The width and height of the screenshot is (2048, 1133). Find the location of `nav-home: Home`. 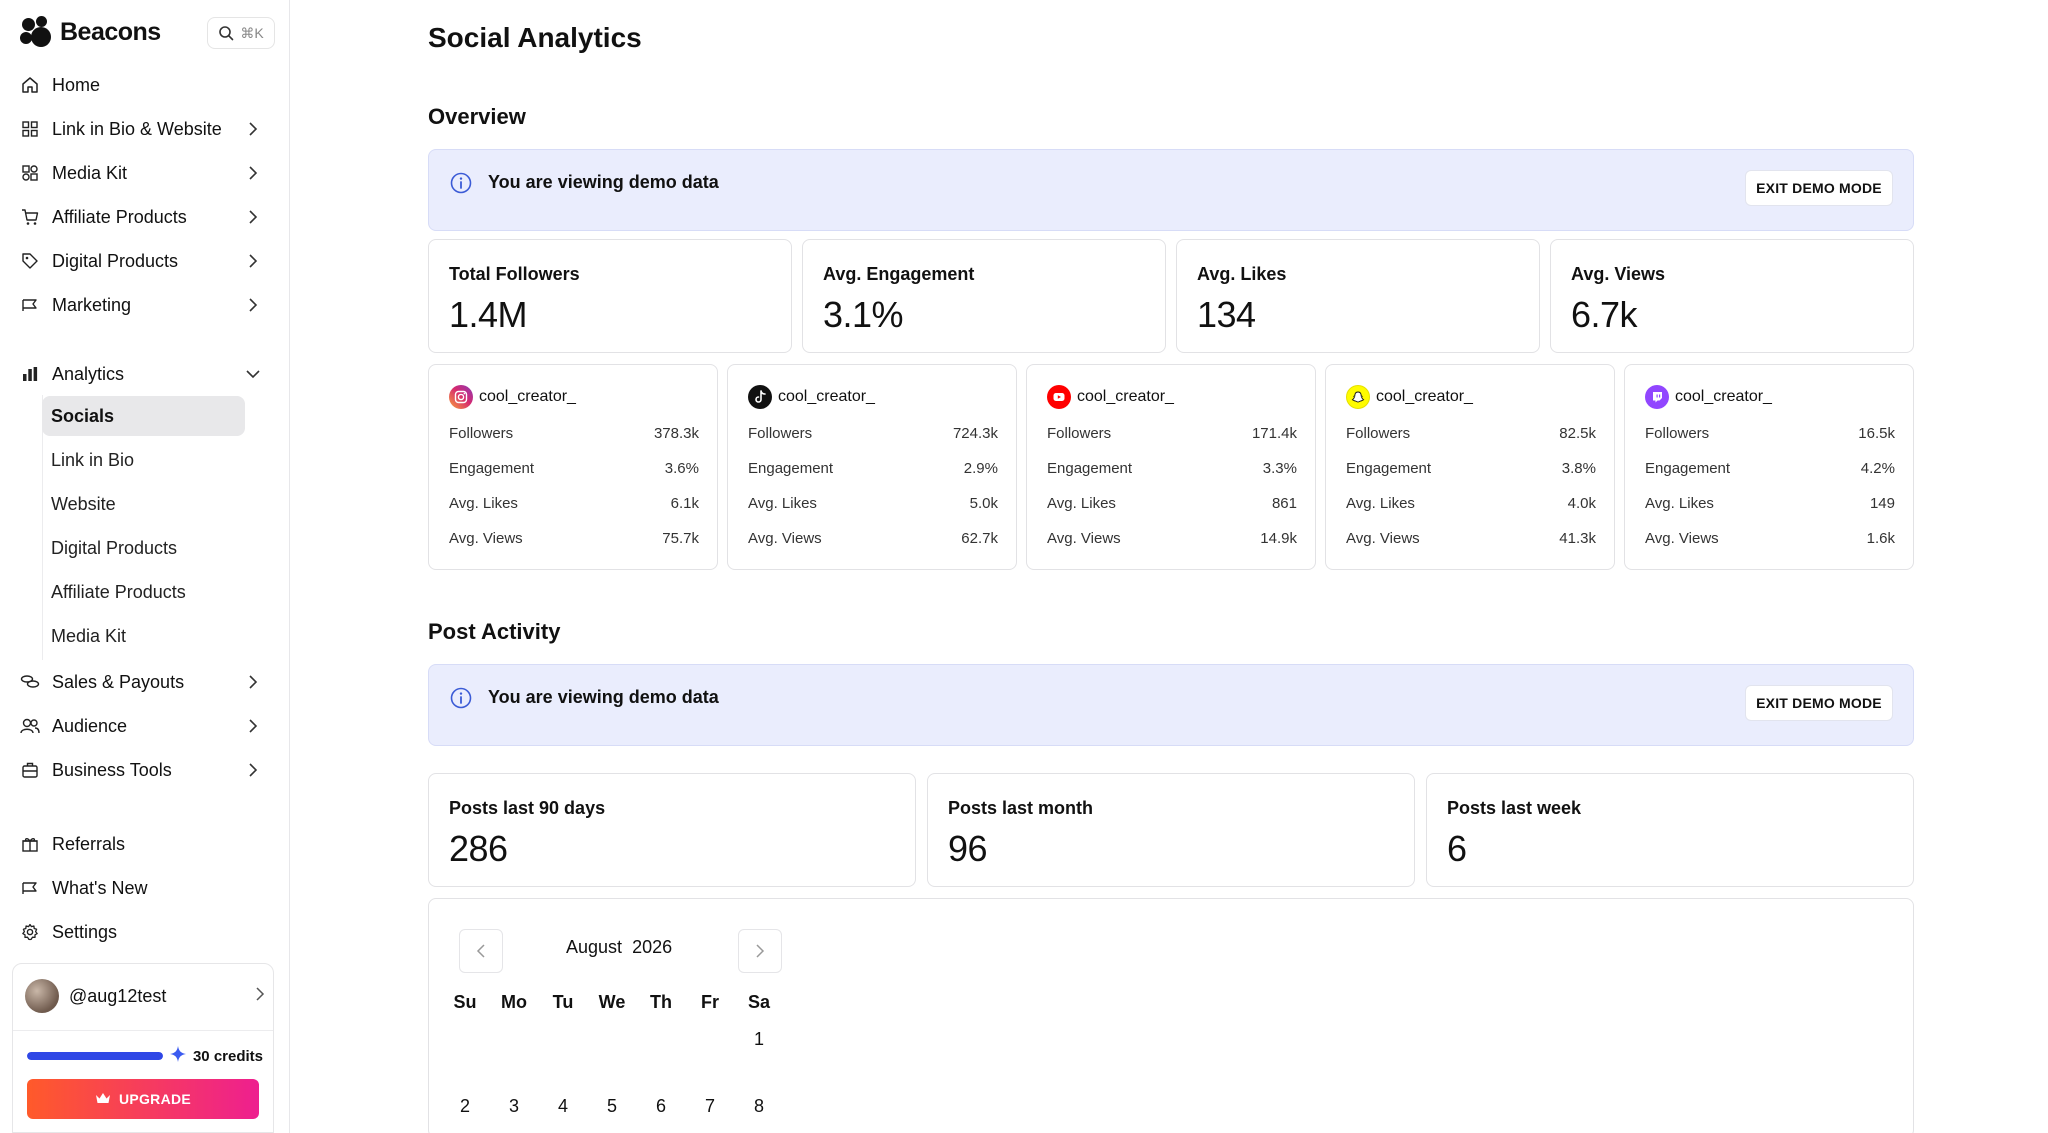

nav-home: Home is located at coordinates (145, 85).